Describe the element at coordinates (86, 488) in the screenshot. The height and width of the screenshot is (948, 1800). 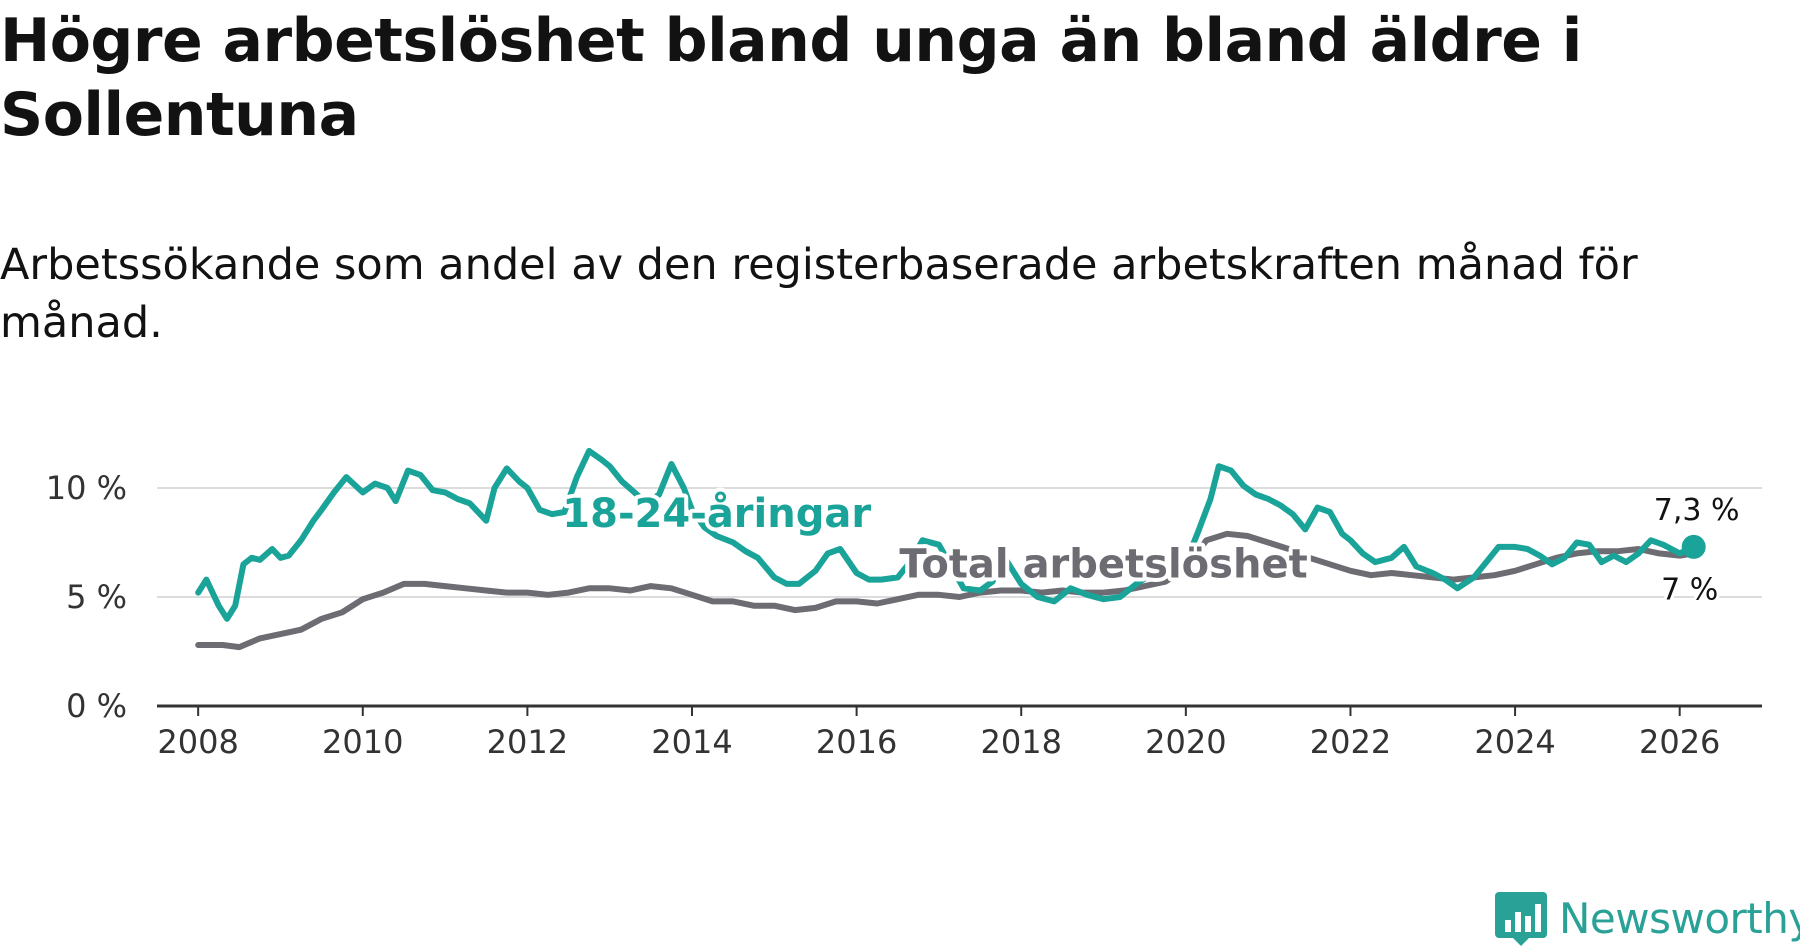
I see `y-tick-label: 10 %` at that location.